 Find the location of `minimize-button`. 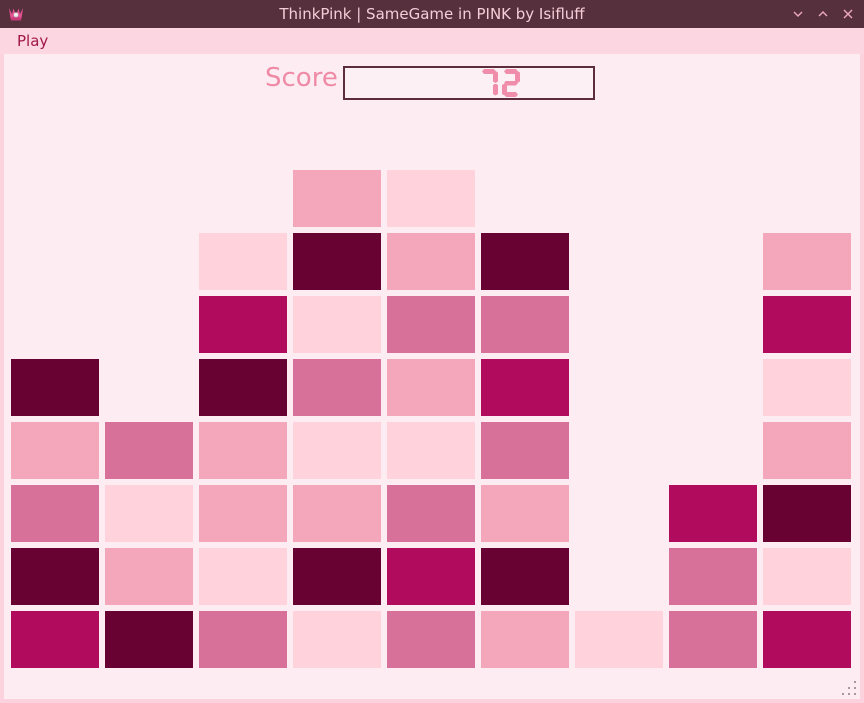

minimize-button is located at coordinates (798, 14).